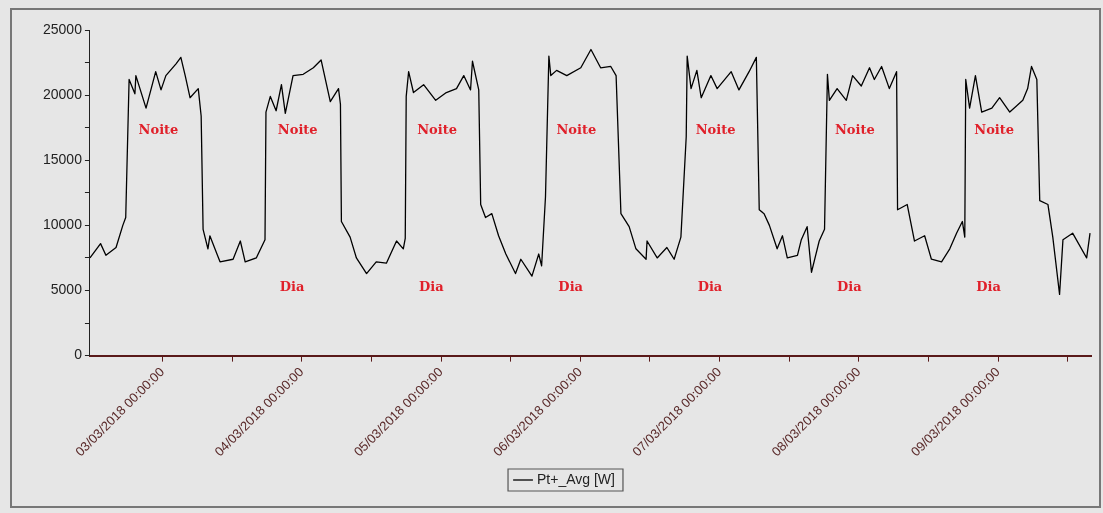 Image resolution: width=1103 pixels, height=513 pixels. Describe the element at coordinates (62, 159) in the screenshot. I see `y-tick-label: 15000` at that location.